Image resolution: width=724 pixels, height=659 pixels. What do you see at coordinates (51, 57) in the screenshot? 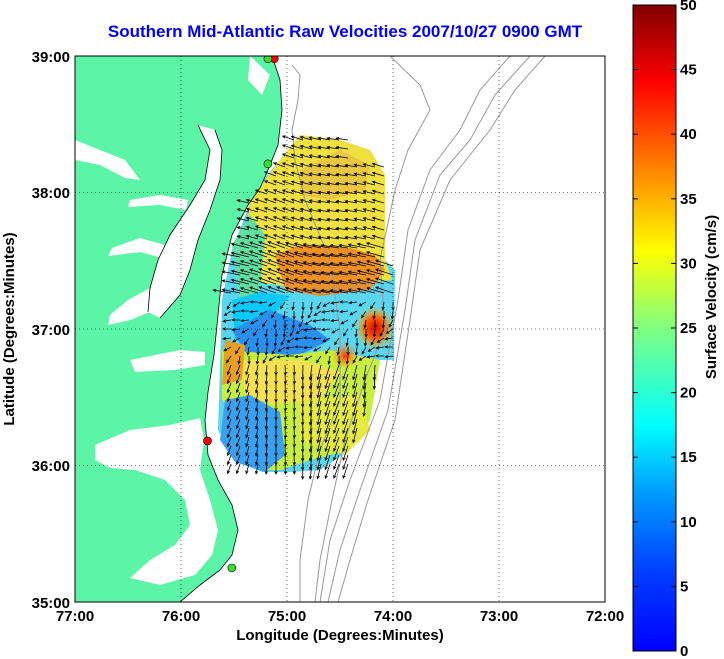
I see `y-tick-label: 39:00` at bounding box center [51, 57].